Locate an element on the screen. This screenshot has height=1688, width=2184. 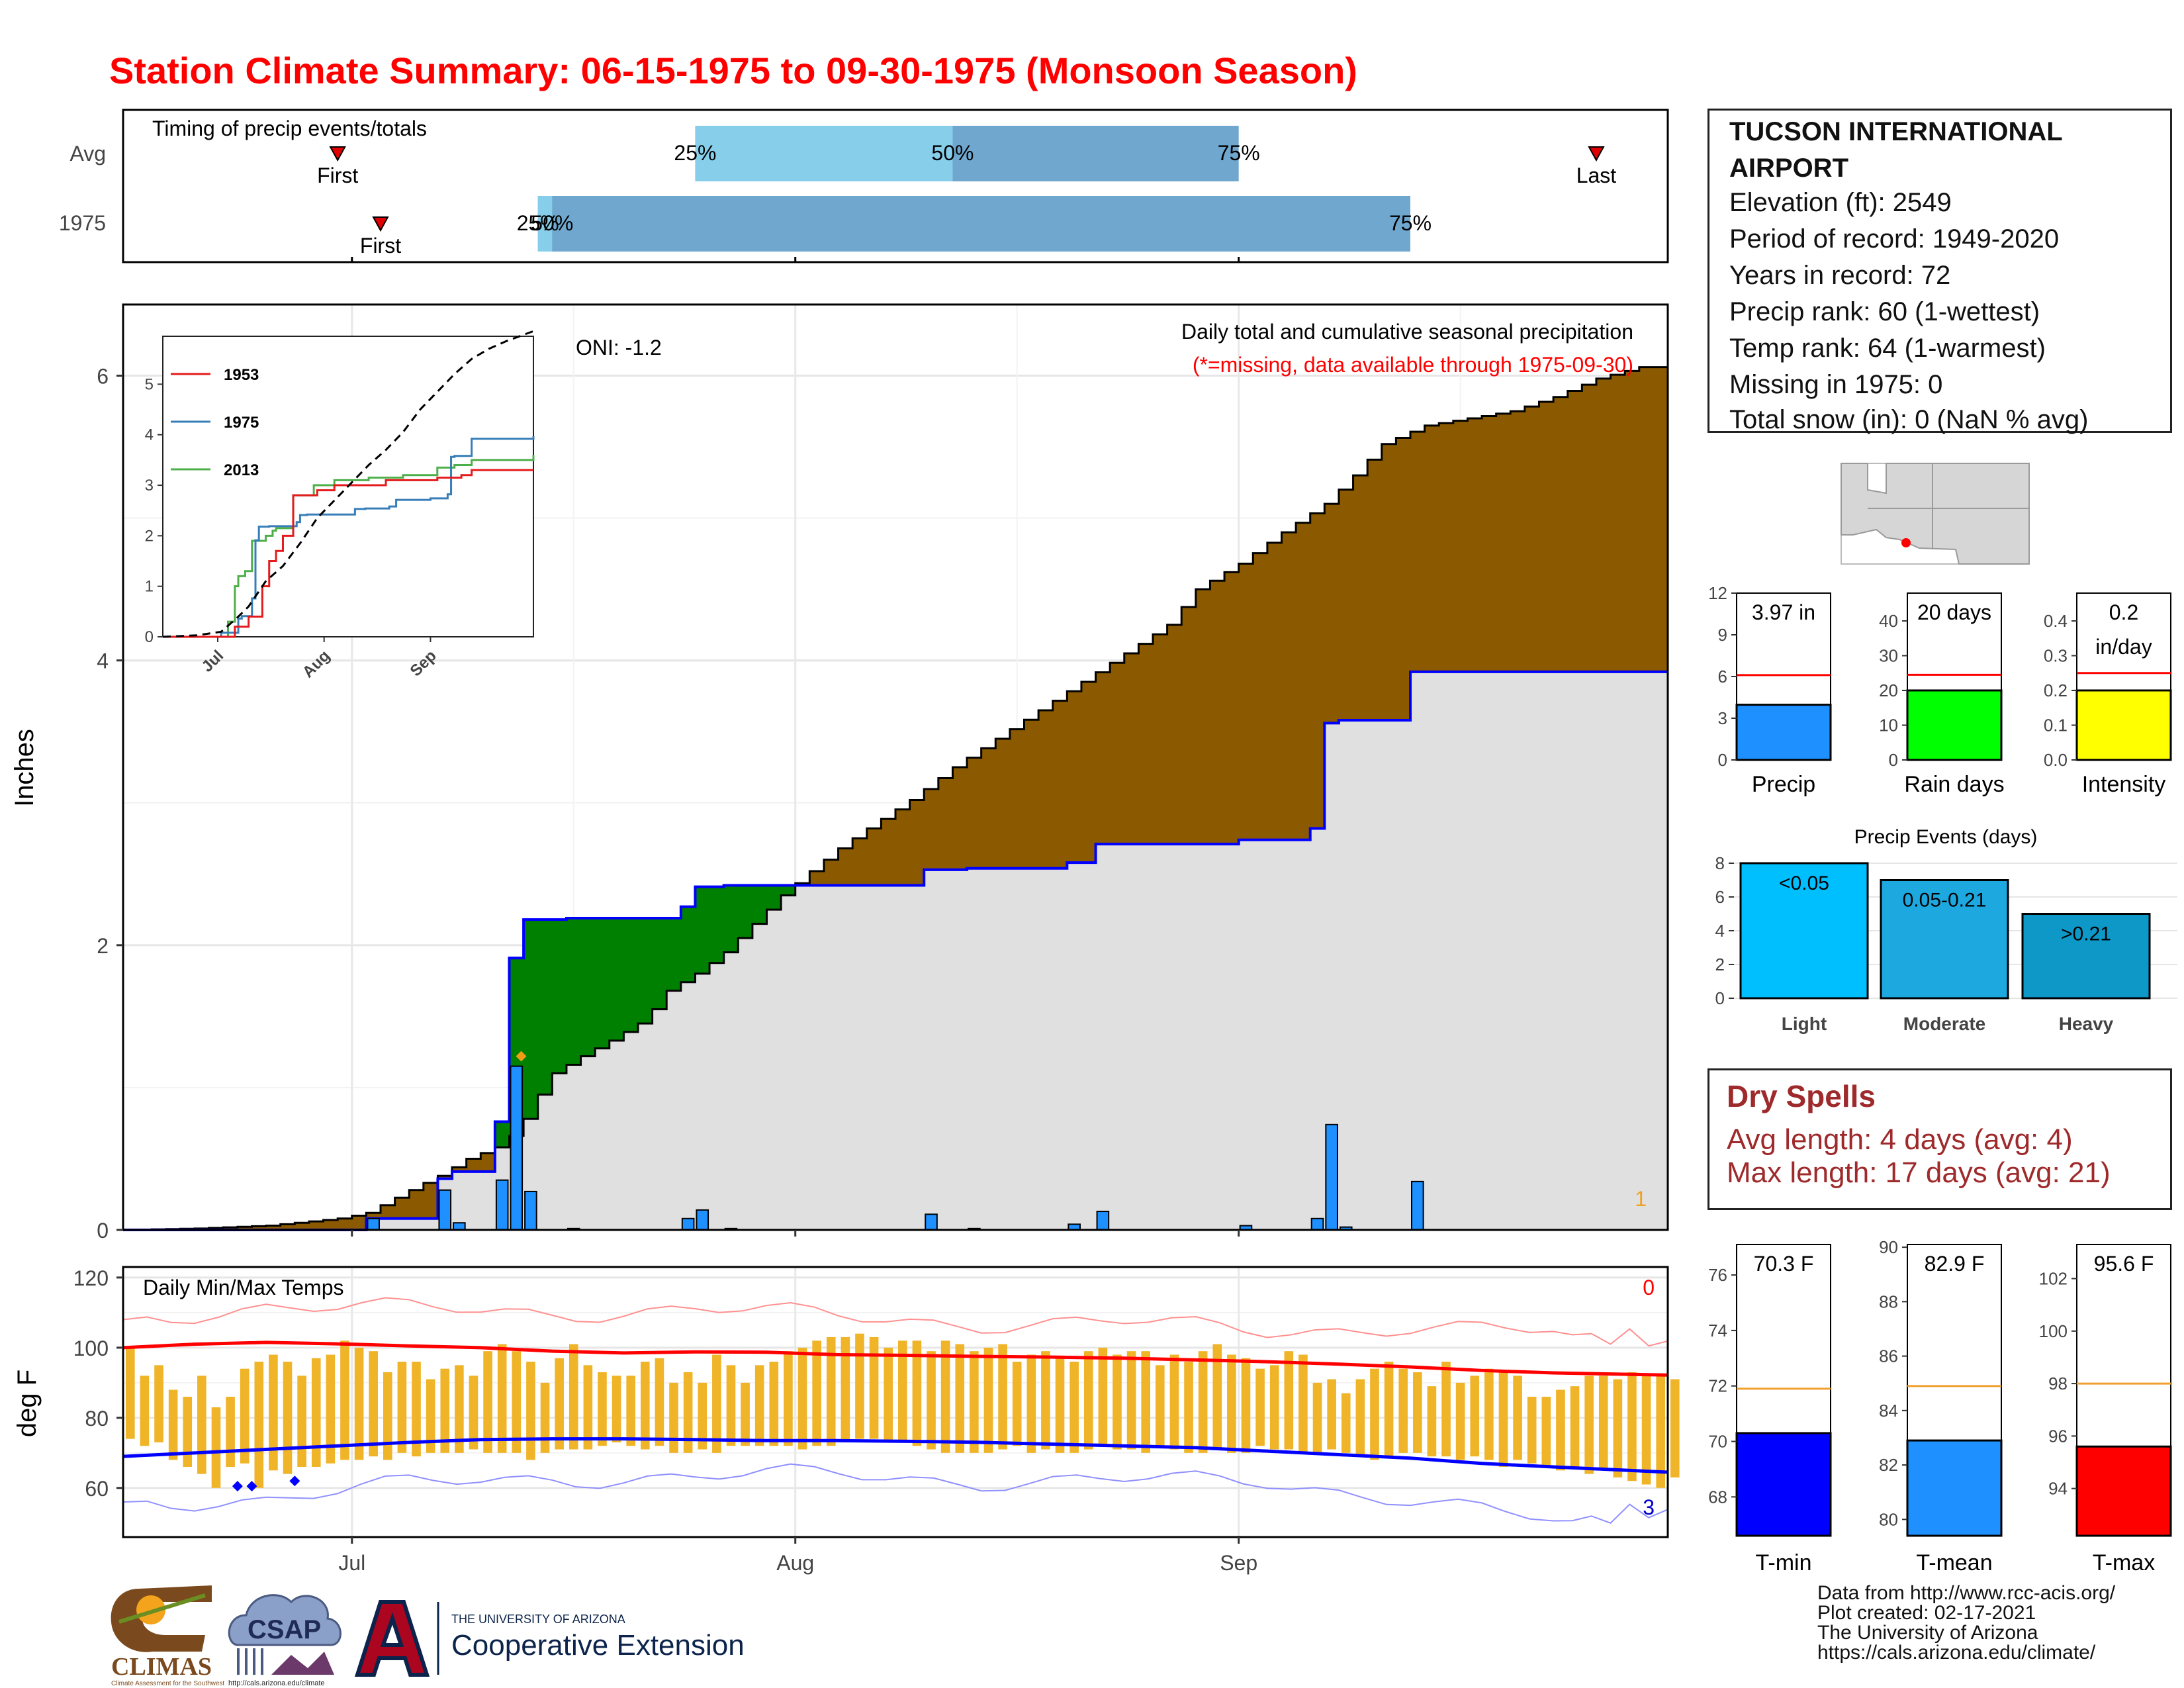
inset-y-tick-label: 1 is located at coordinates (149, 587).